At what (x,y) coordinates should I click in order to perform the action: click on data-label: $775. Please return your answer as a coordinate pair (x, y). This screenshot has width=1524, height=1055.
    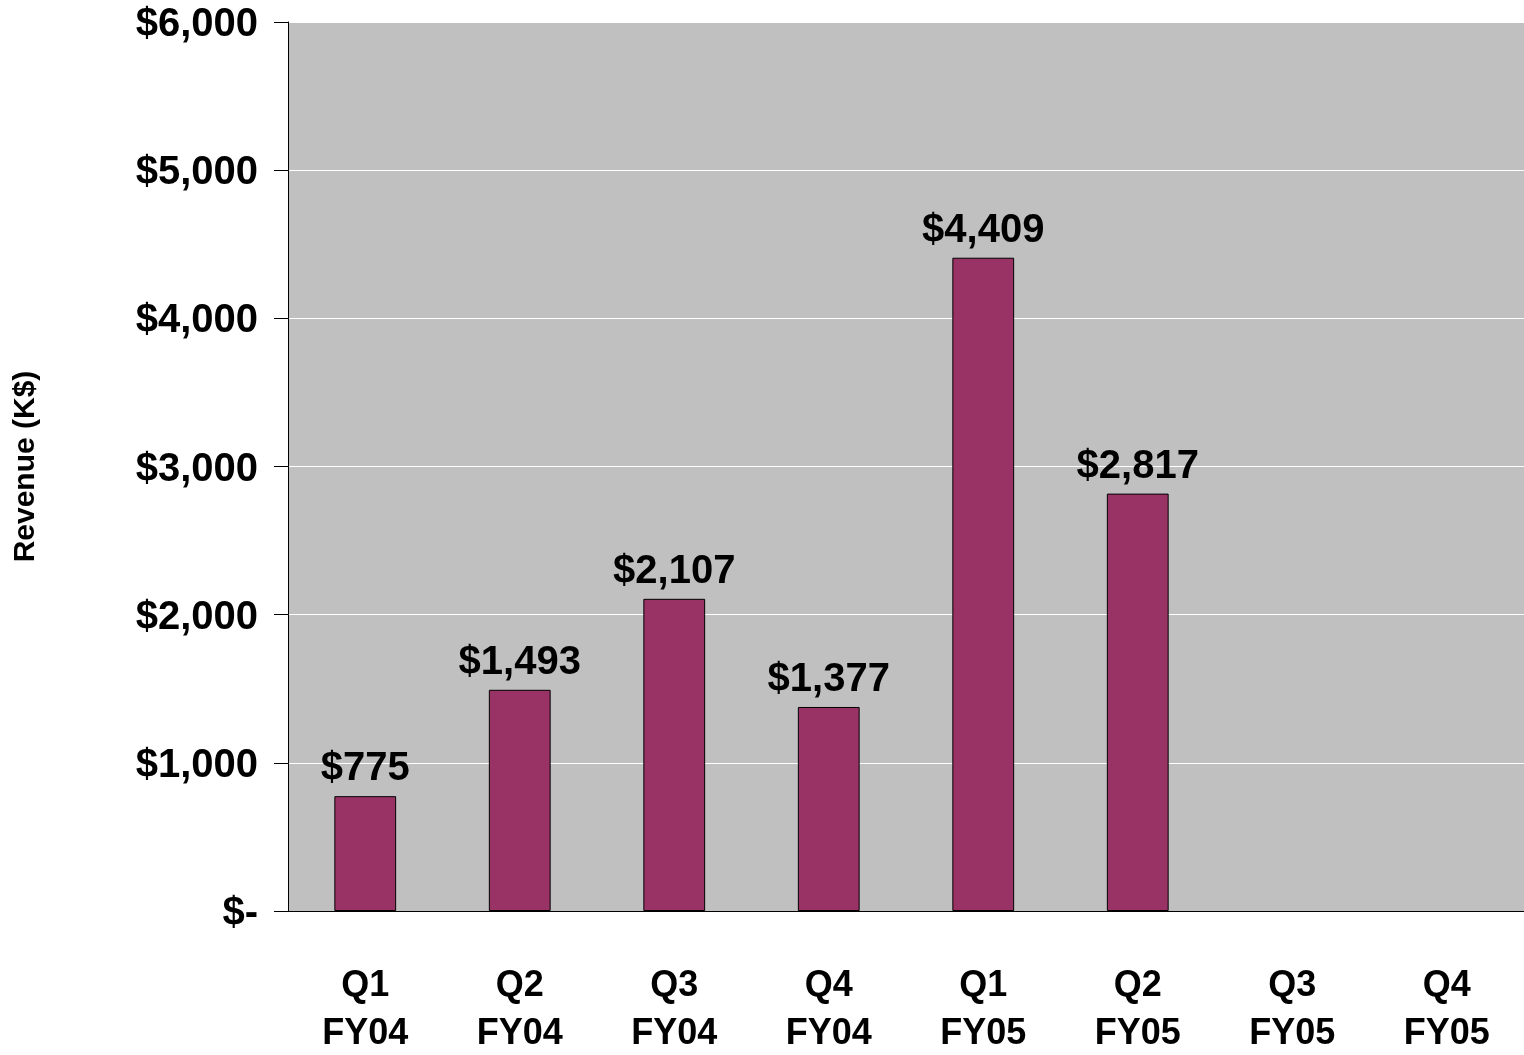
    Looking at the image, I should click on (365, 766).